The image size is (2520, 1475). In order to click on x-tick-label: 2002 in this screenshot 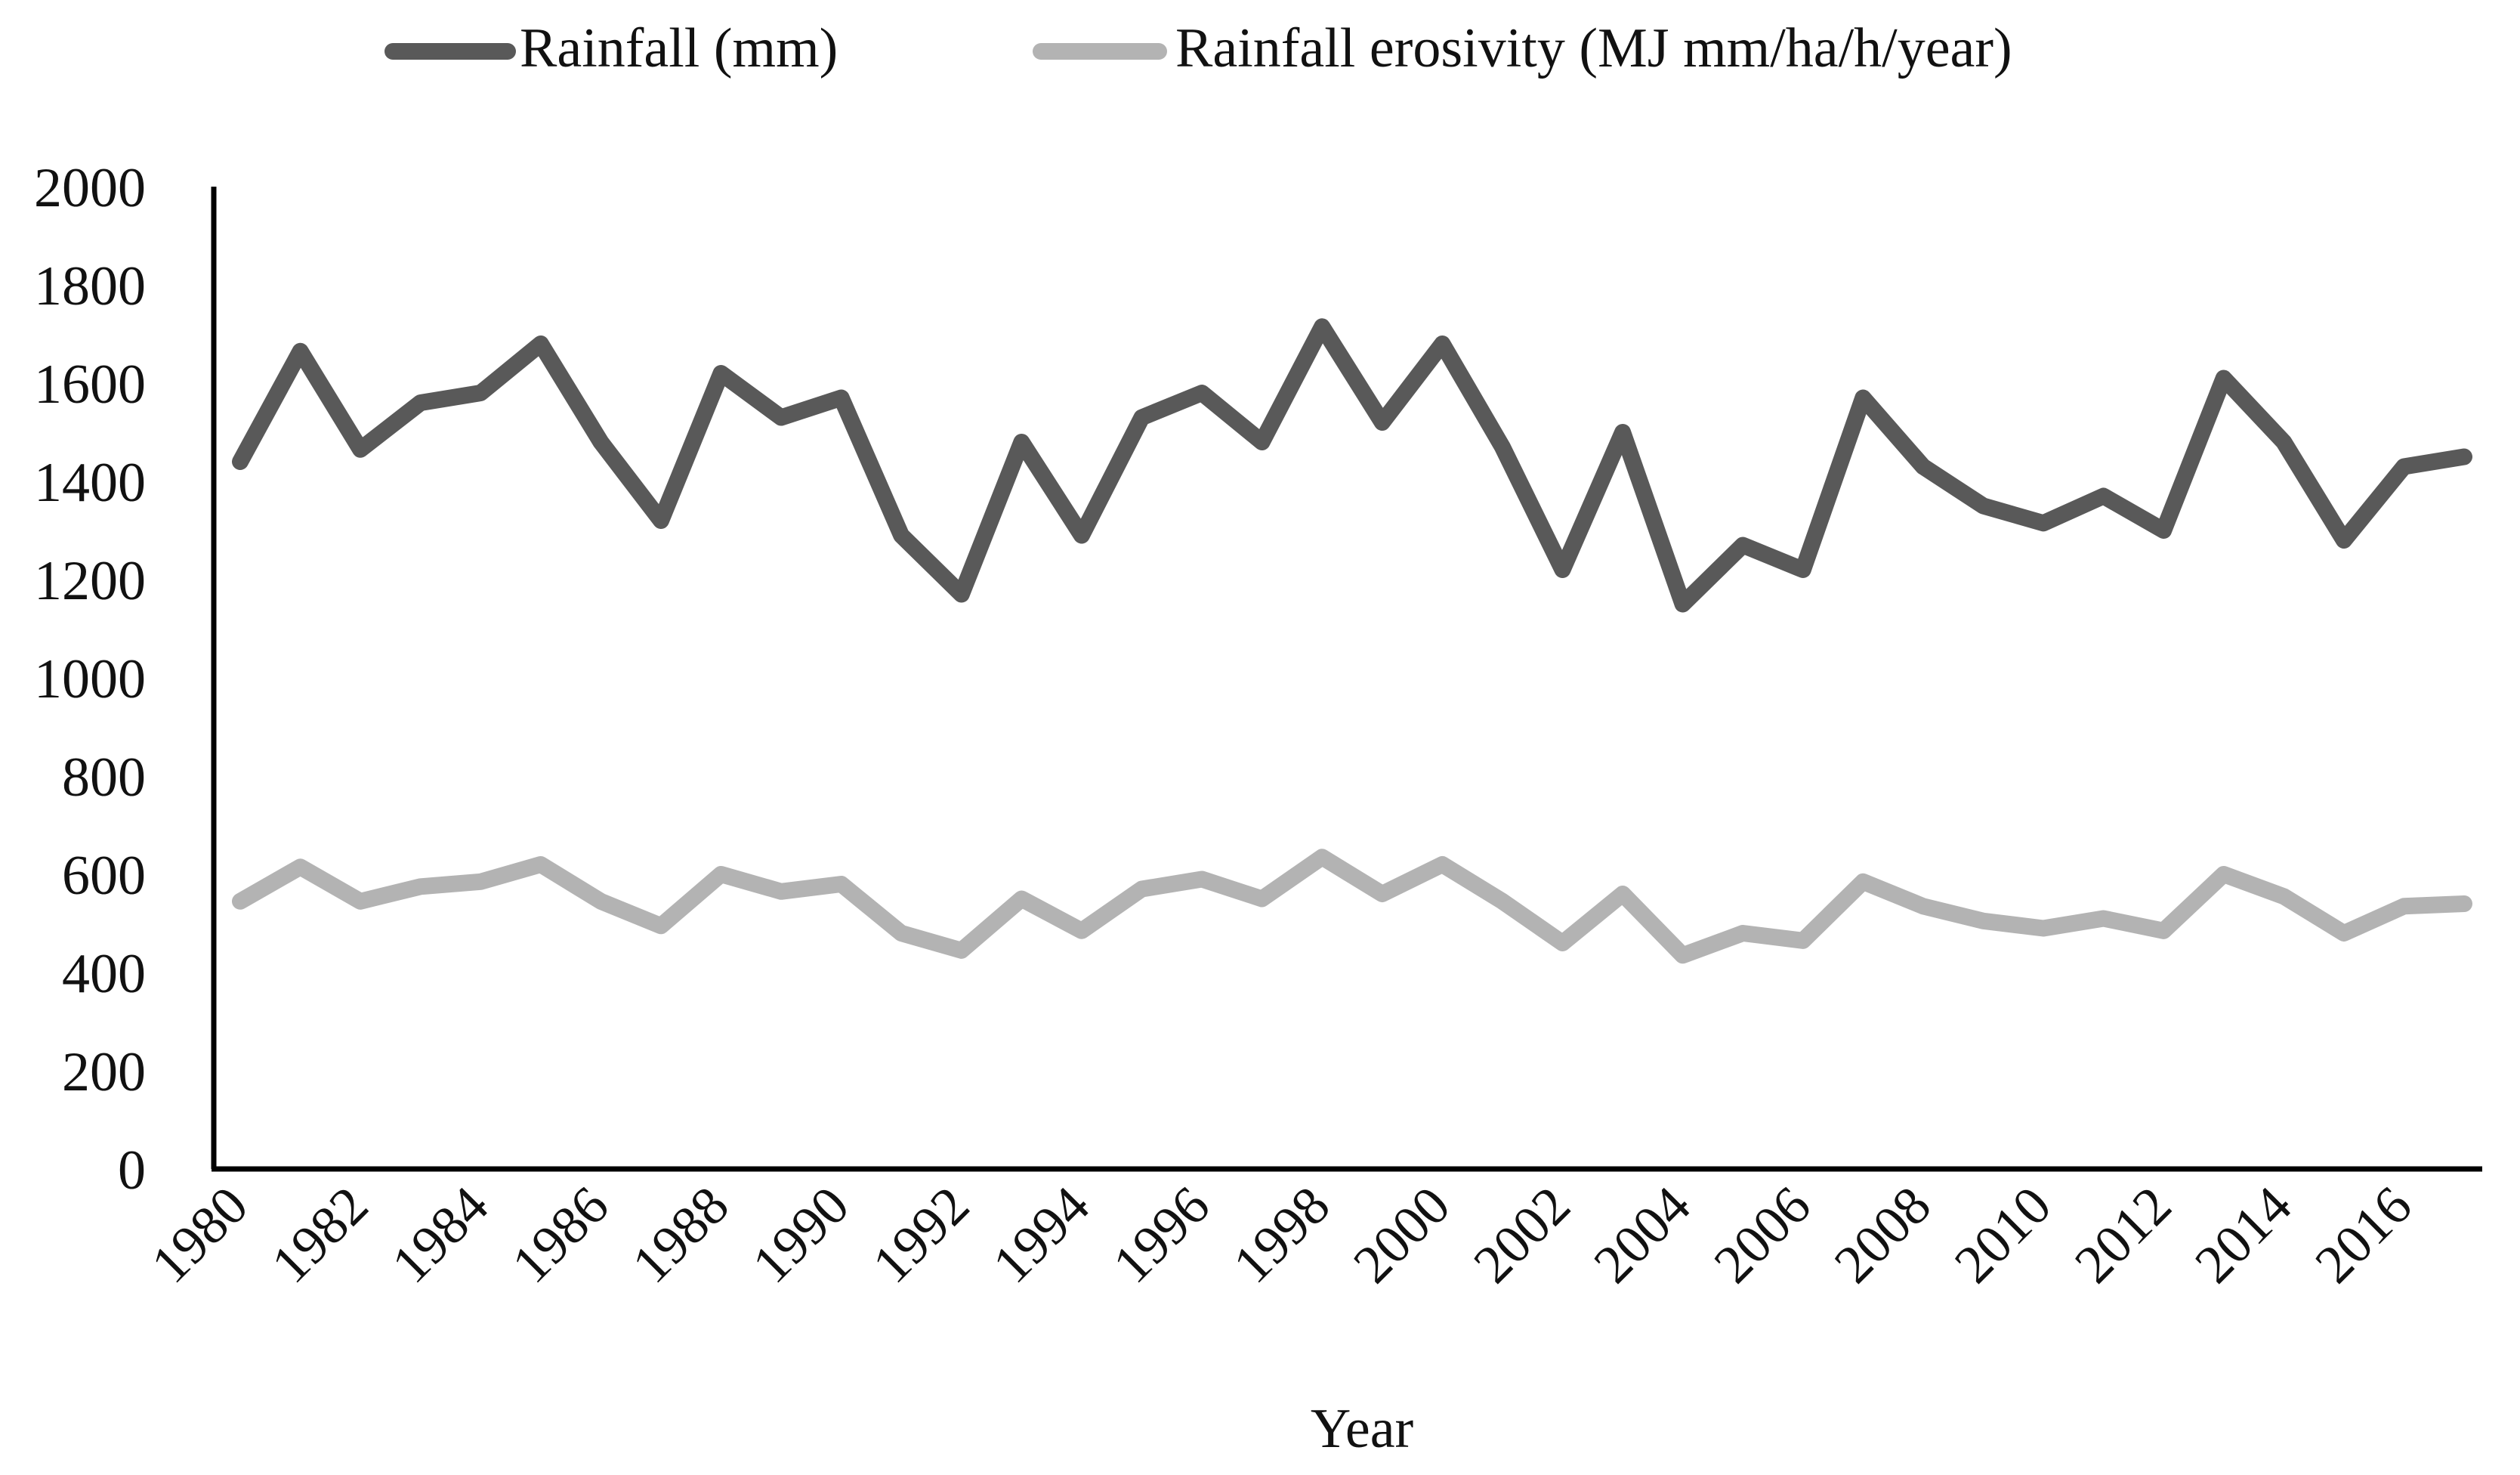, I will do `click(1521, 1234)`.